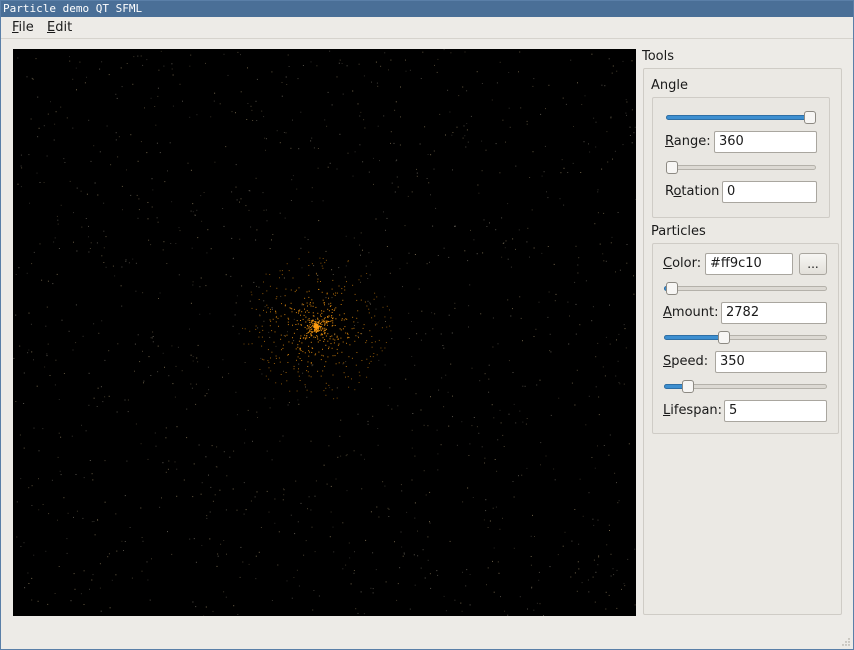  Describe the element at coordinates (775, 411) in the screenshot. I see `lifespan-input: 5` at that location.